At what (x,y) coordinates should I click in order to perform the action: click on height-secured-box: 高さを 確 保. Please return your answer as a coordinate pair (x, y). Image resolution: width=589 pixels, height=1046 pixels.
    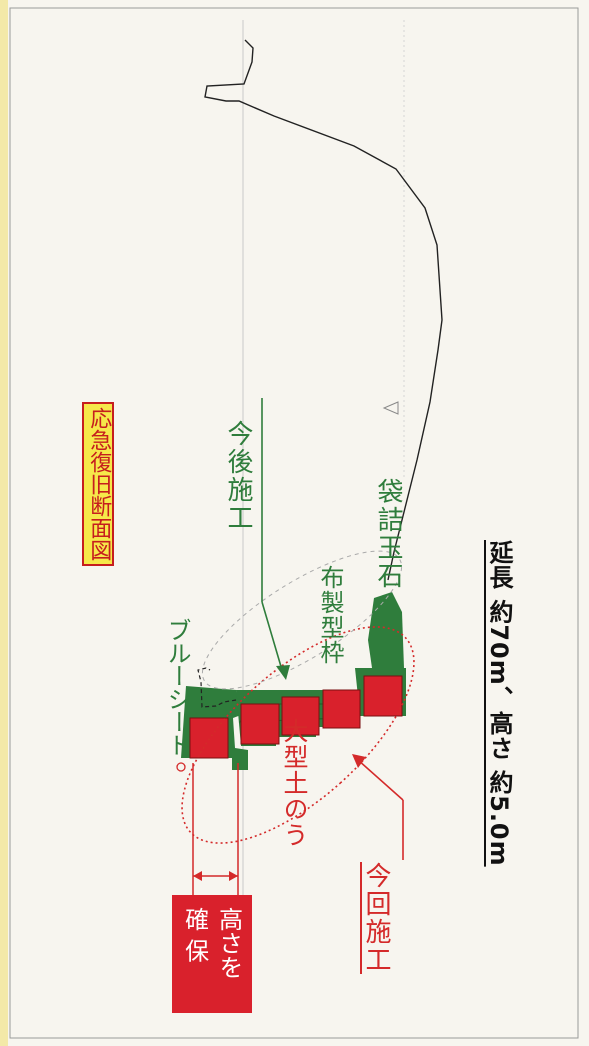
    Looking at the image, I should click on (212, 954).